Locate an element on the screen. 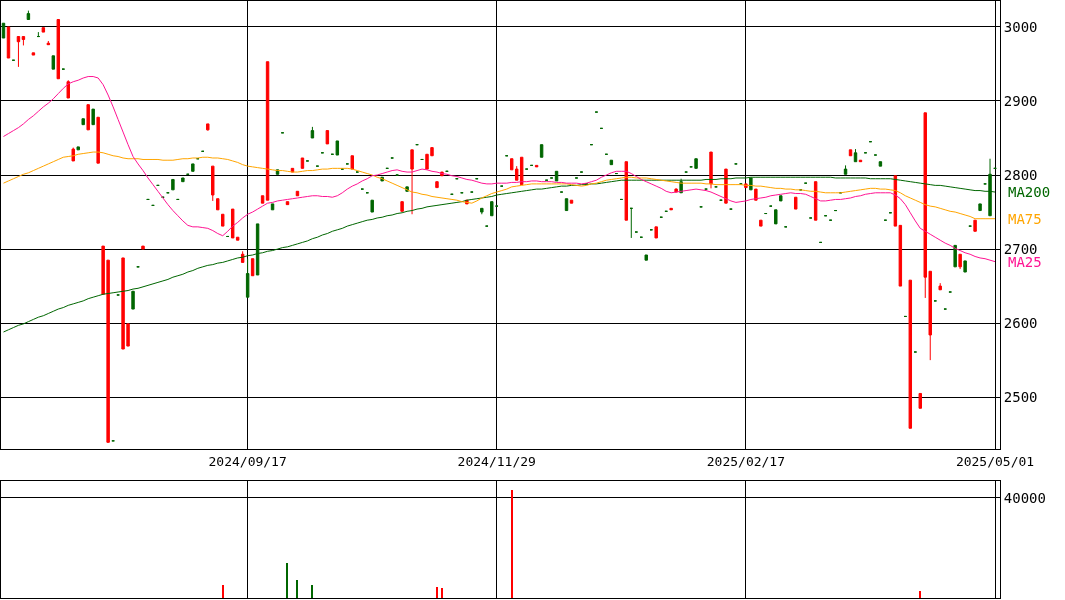  y-tick-label: 3000 is located at coordinates (1020, 26).